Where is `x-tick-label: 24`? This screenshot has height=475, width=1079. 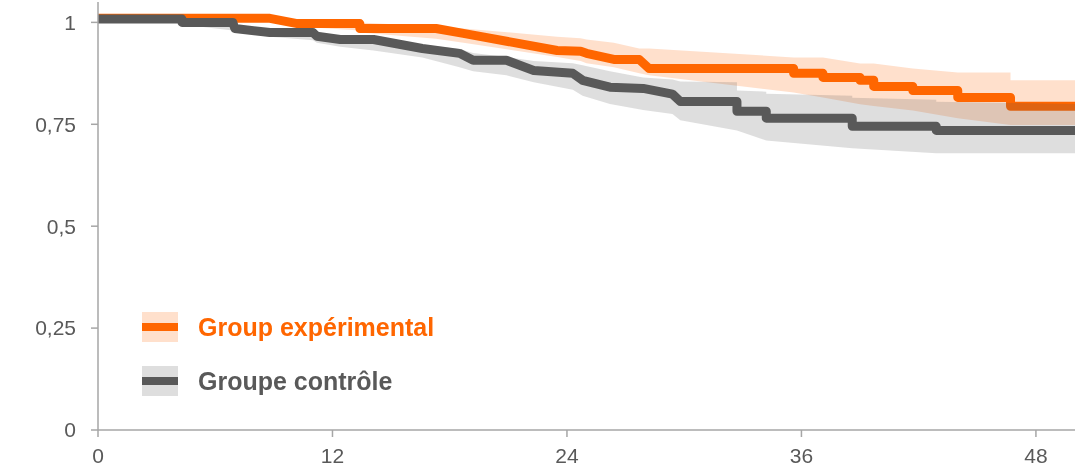
x-tick-label: 24 is located at coordinates (567, 455).